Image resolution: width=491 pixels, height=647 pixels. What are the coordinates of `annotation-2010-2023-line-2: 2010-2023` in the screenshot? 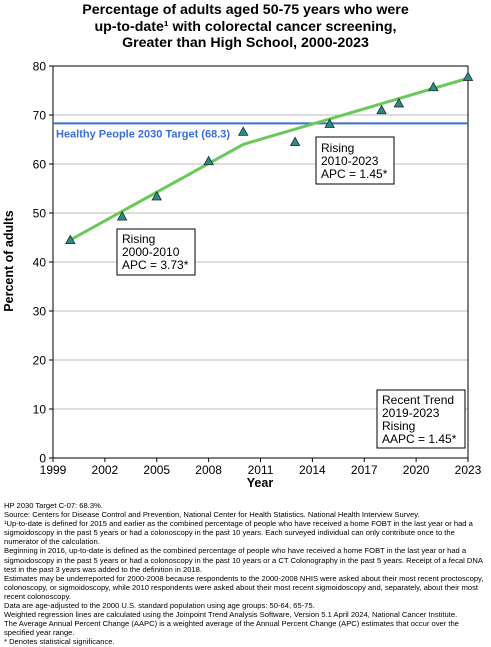 It's located at (350, 161).